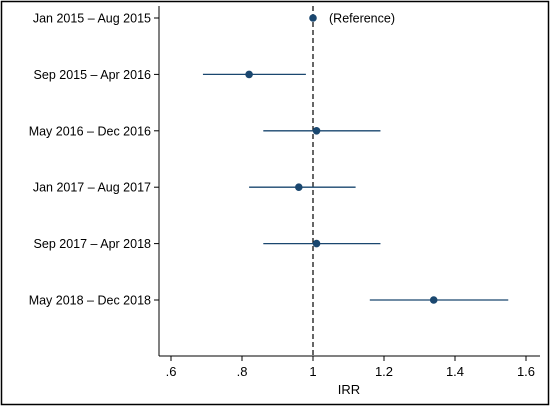 The image size is (550, 411). What do you see at coordinates (93, 75) in the screenshot?
I see `y-tick-label: Sep 2015 – Apr 2016` at bounding box center [93, 75].